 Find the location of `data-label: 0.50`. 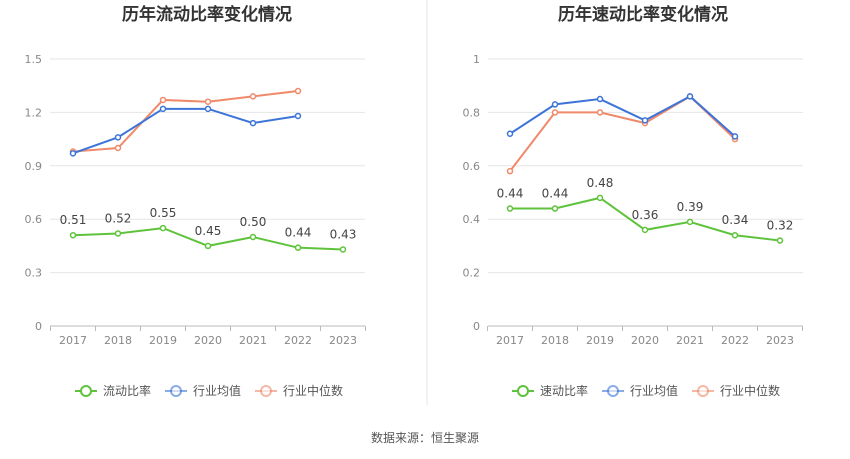

data-label: 0.50 is located at coordinates (253, 222).